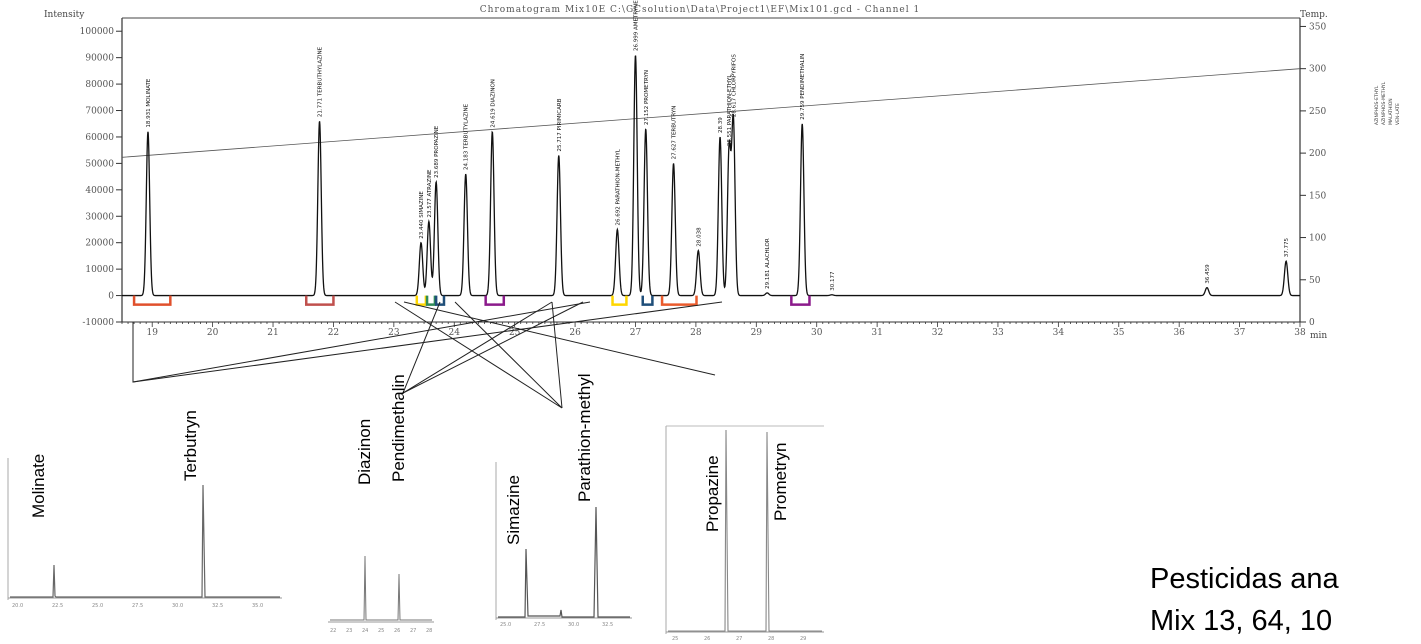 This screenshot has height=644, width=1421. Describe the element at coordinates (98, 323) in the screenshot. I see `y-tick-label: -10000` at that location.